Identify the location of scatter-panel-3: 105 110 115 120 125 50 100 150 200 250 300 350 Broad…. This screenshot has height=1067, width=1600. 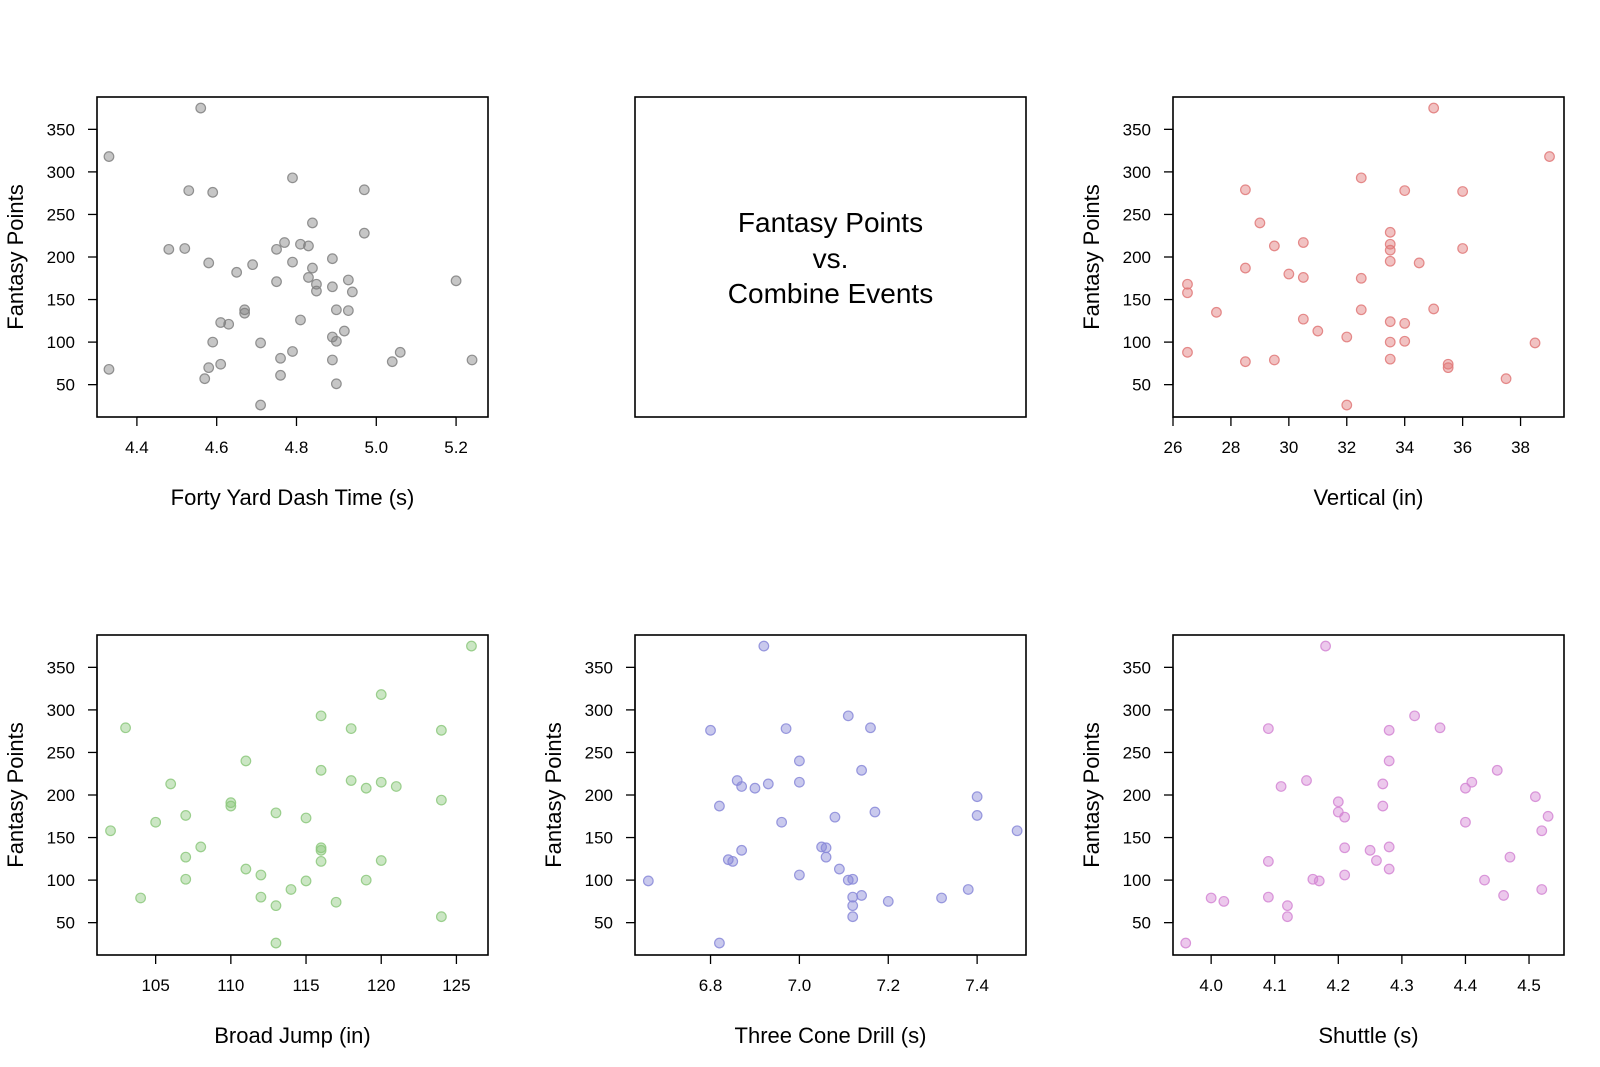
(246, 841).